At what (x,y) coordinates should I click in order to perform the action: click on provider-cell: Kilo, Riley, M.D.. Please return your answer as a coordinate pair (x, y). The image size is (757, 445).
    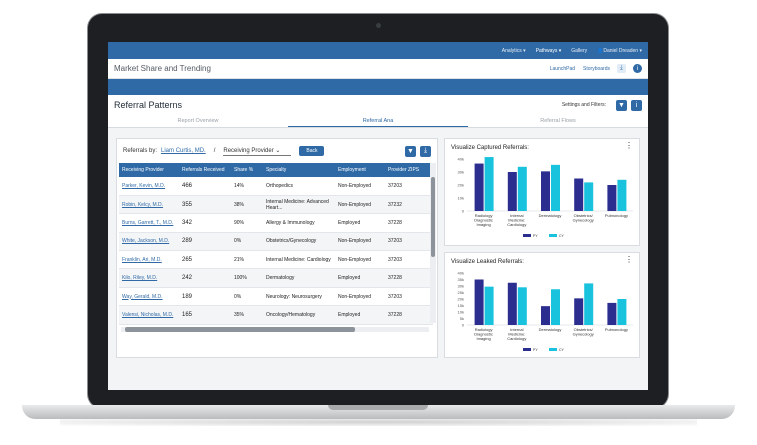
    Looking at the image, I should click on (149, 278).